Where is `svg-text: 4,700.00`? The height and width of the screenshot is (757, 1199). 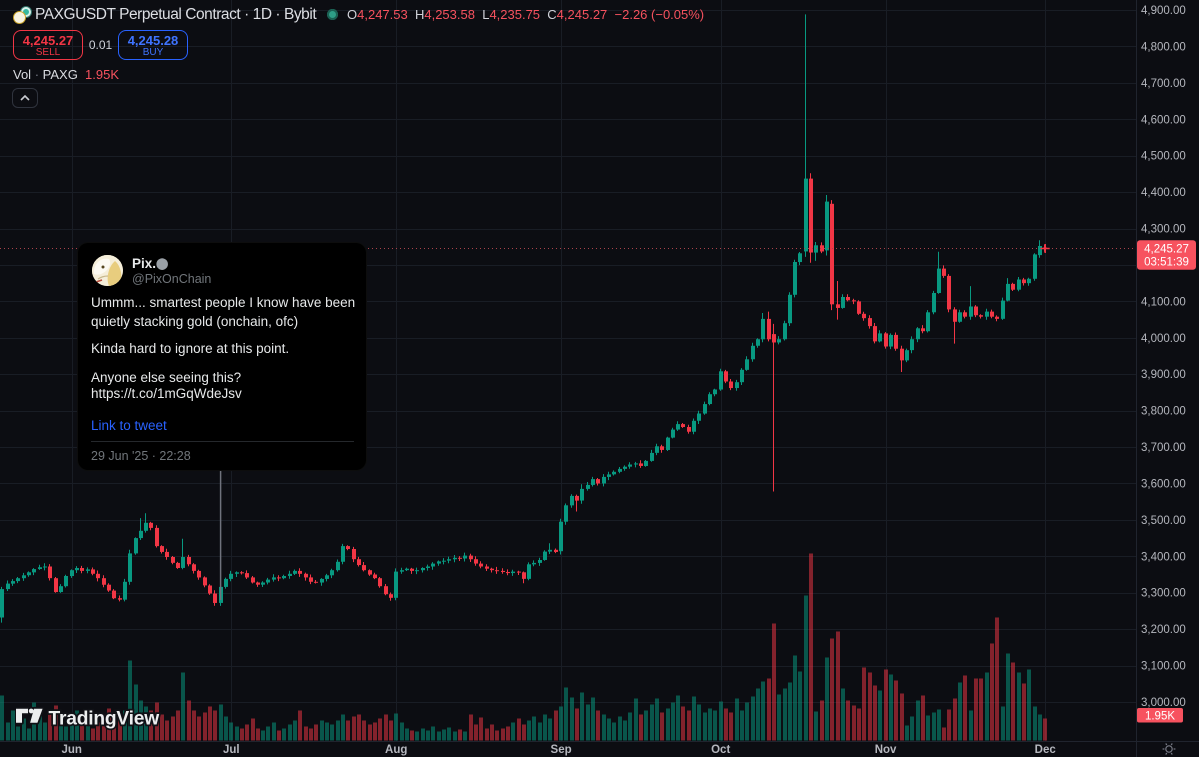 svg-text: 4,700.00 is located at coordinates (1163, 84).